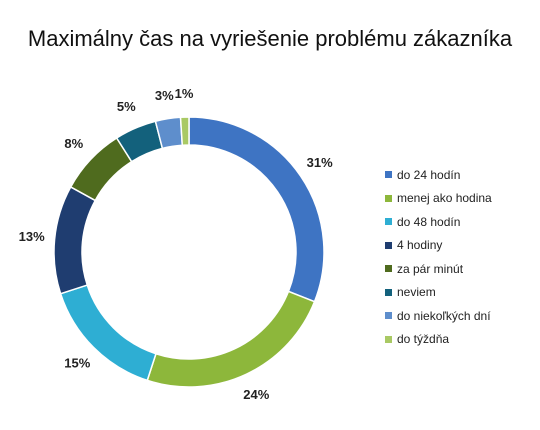 The image size is (540, 430). Describe the element at coordinates (77, 363) in the screenshot. I see `data-label-2: 15%` at that location.